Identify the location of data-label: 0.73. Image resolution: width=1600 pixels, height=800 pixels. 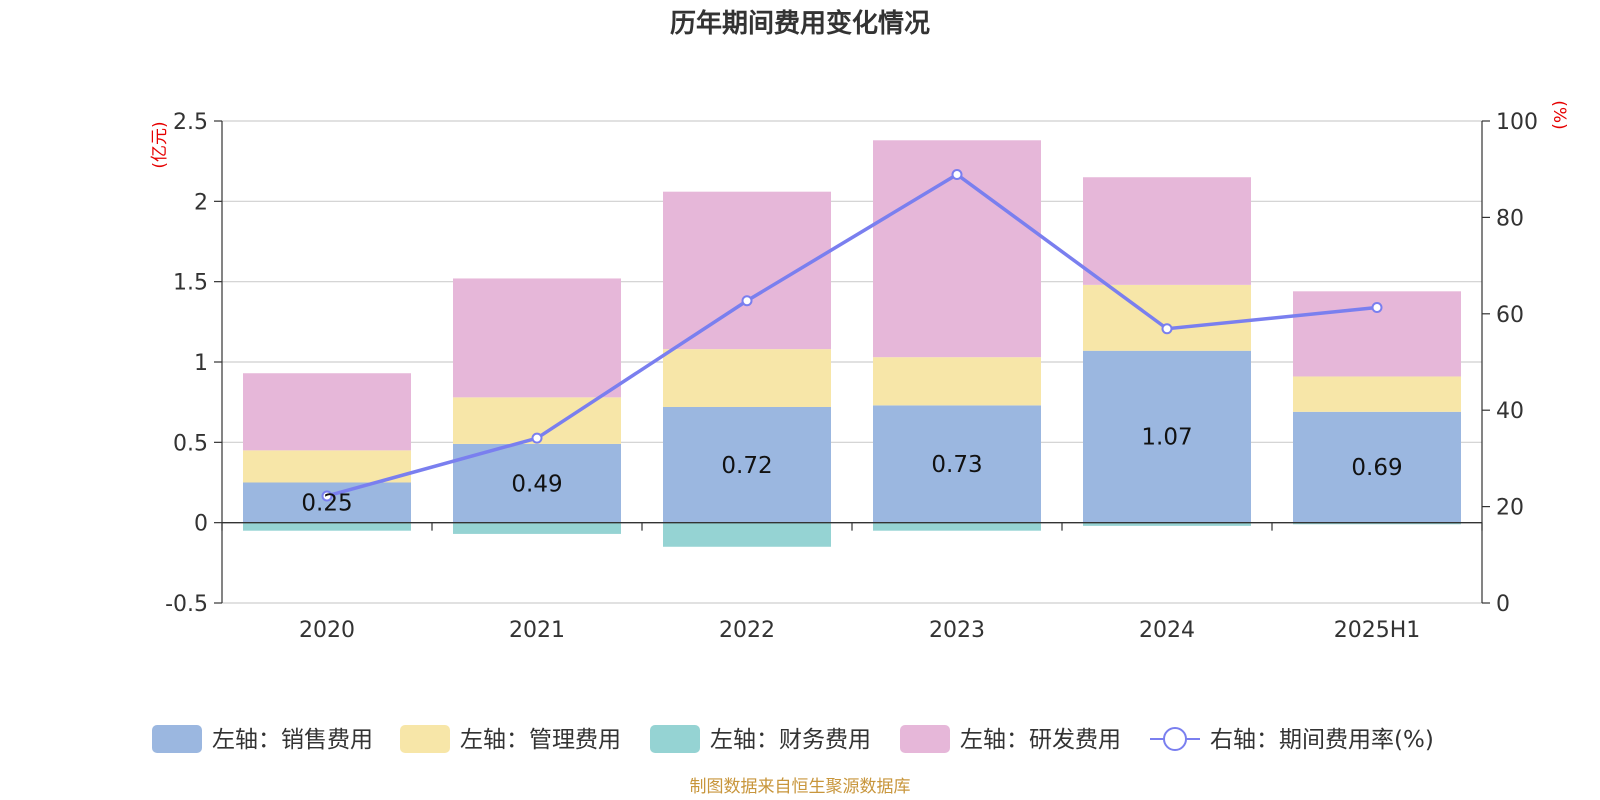
(956, 465).